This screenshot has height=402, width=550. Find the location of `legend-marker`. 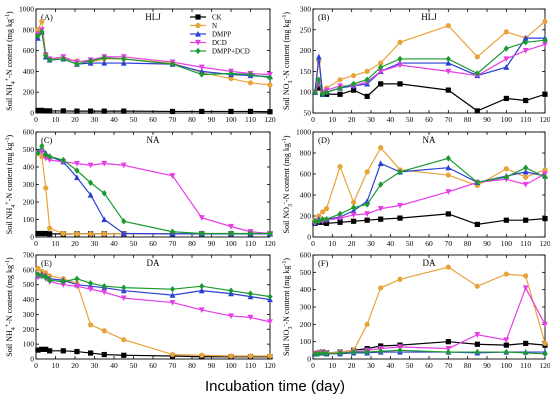

legend-marker is located at coordinates (198, 42).